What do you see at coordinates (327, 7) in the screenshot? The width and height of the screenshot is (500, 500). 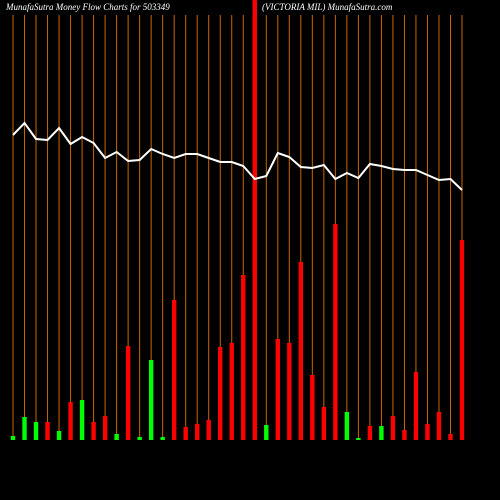 I see `chart-subtitle: (VICTORIA MIL) MunafaSutra.com` at bounding box center [327, 7].